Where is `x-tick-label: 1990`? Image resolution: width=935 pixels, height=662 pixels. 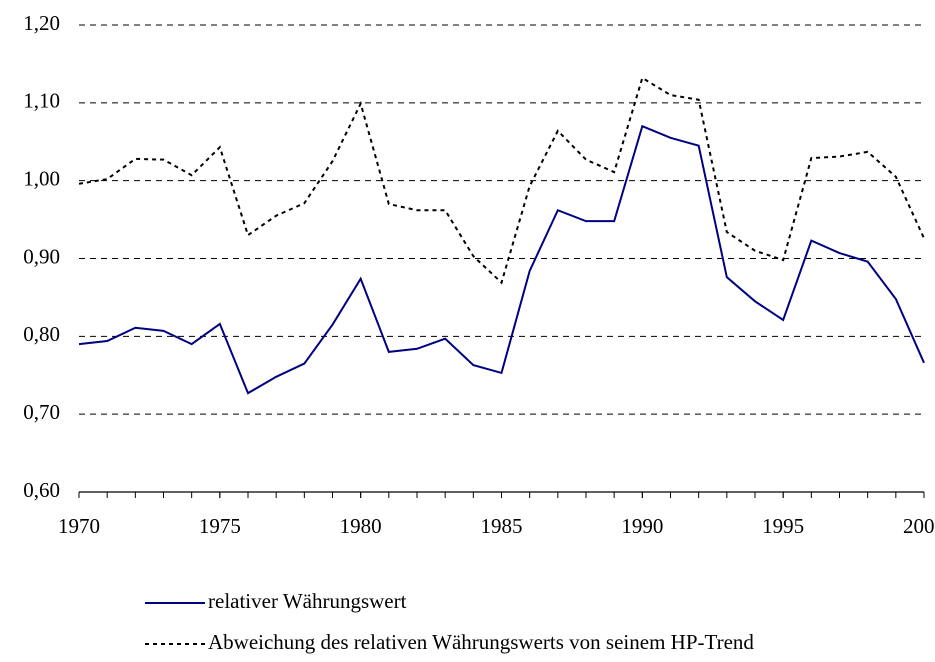
x-tick-label: 1990 is located at coordinates (642, 526).